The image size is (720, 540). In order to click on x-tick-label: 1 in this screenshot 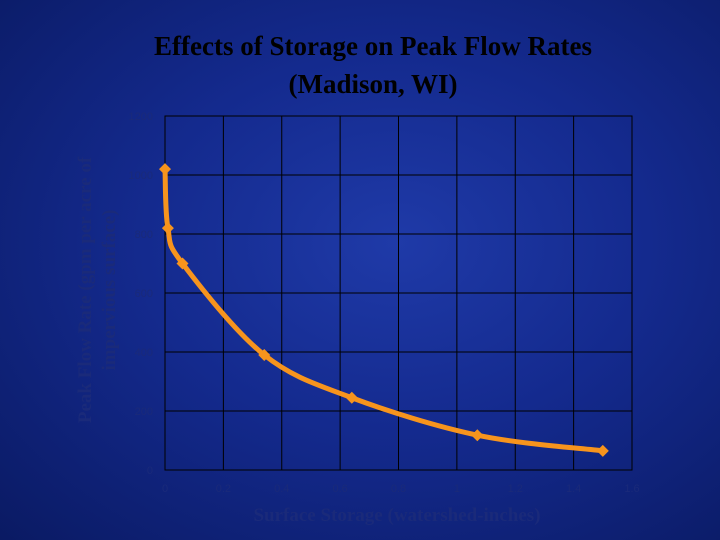, I will do `click(457, 489)`.